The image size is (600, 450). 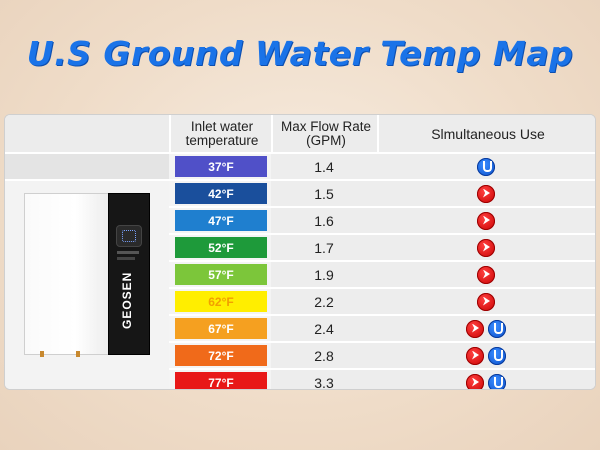 I want to click on left-gap-cell, so click(x=87, y=167).